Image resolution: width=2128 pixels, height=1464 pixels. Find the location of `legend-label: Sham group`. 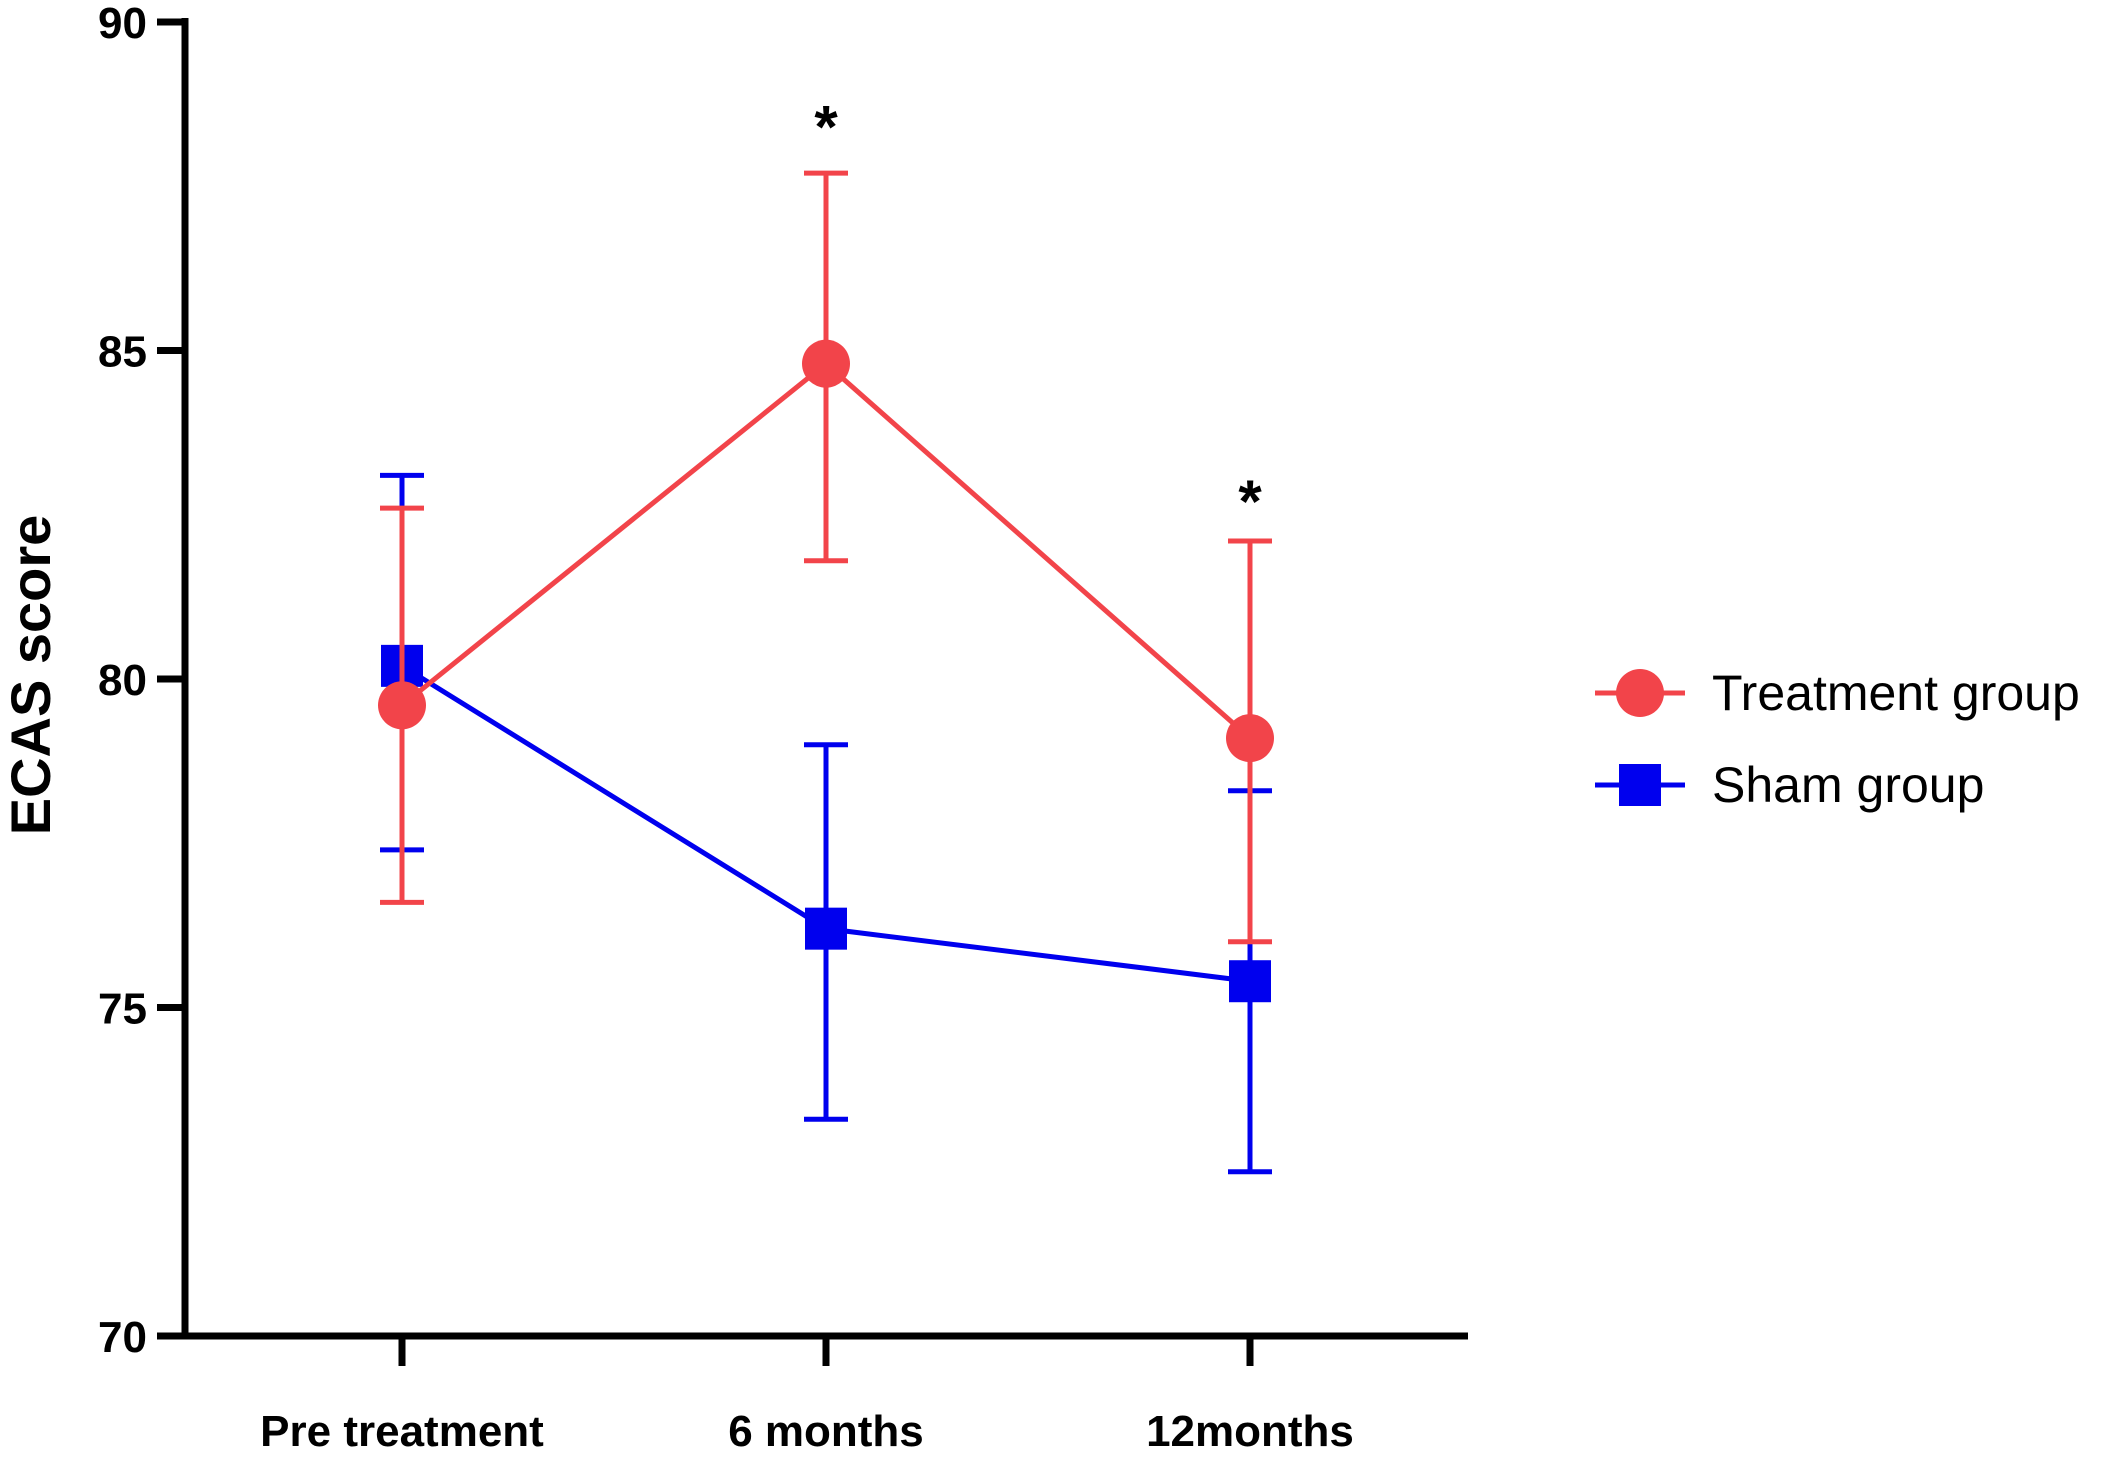

legend-label: Sham group is located at coordinates (1848, 785).